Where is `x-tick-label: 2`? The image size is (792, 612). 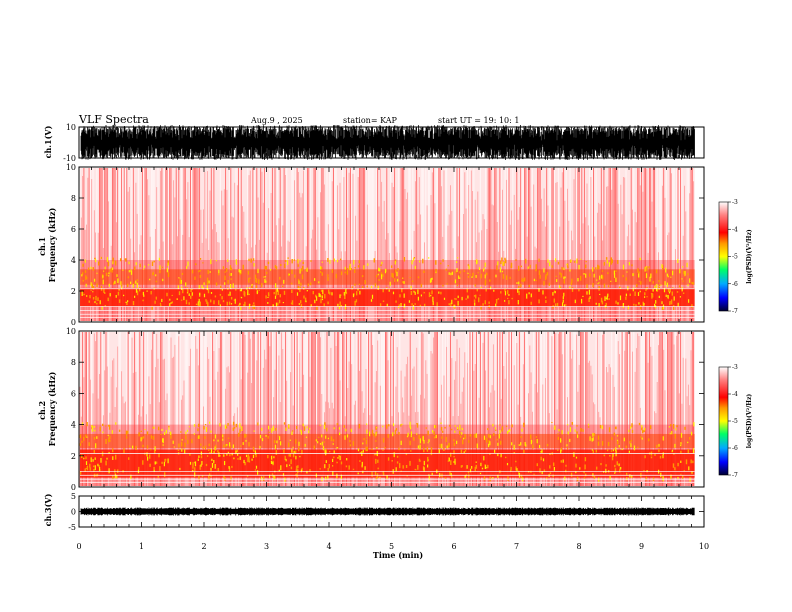
x-tick-label: 2 is located at coordinates (203, 546).